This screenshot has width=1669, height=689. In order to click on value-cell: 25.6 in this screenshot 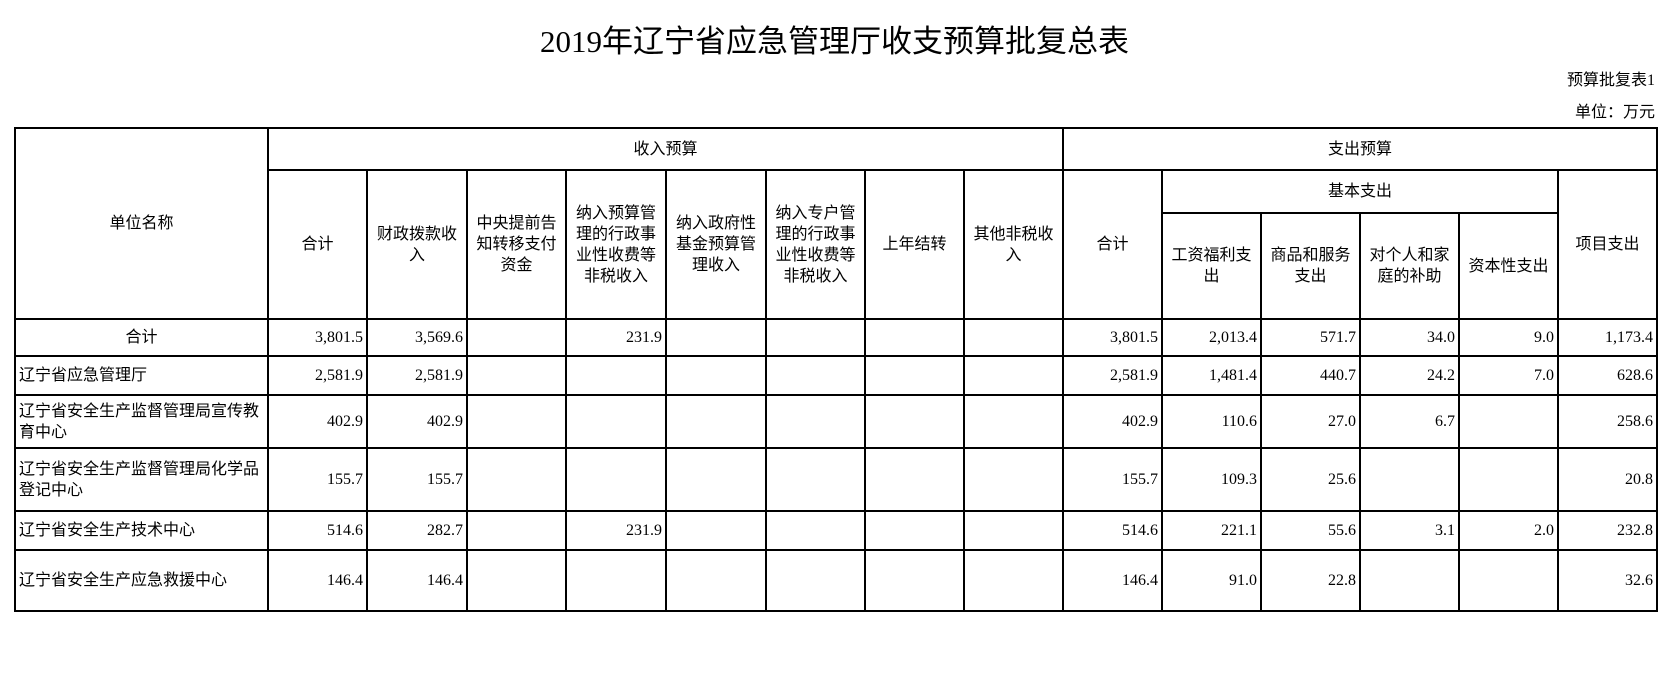, I will do `click(1311, 479)`.